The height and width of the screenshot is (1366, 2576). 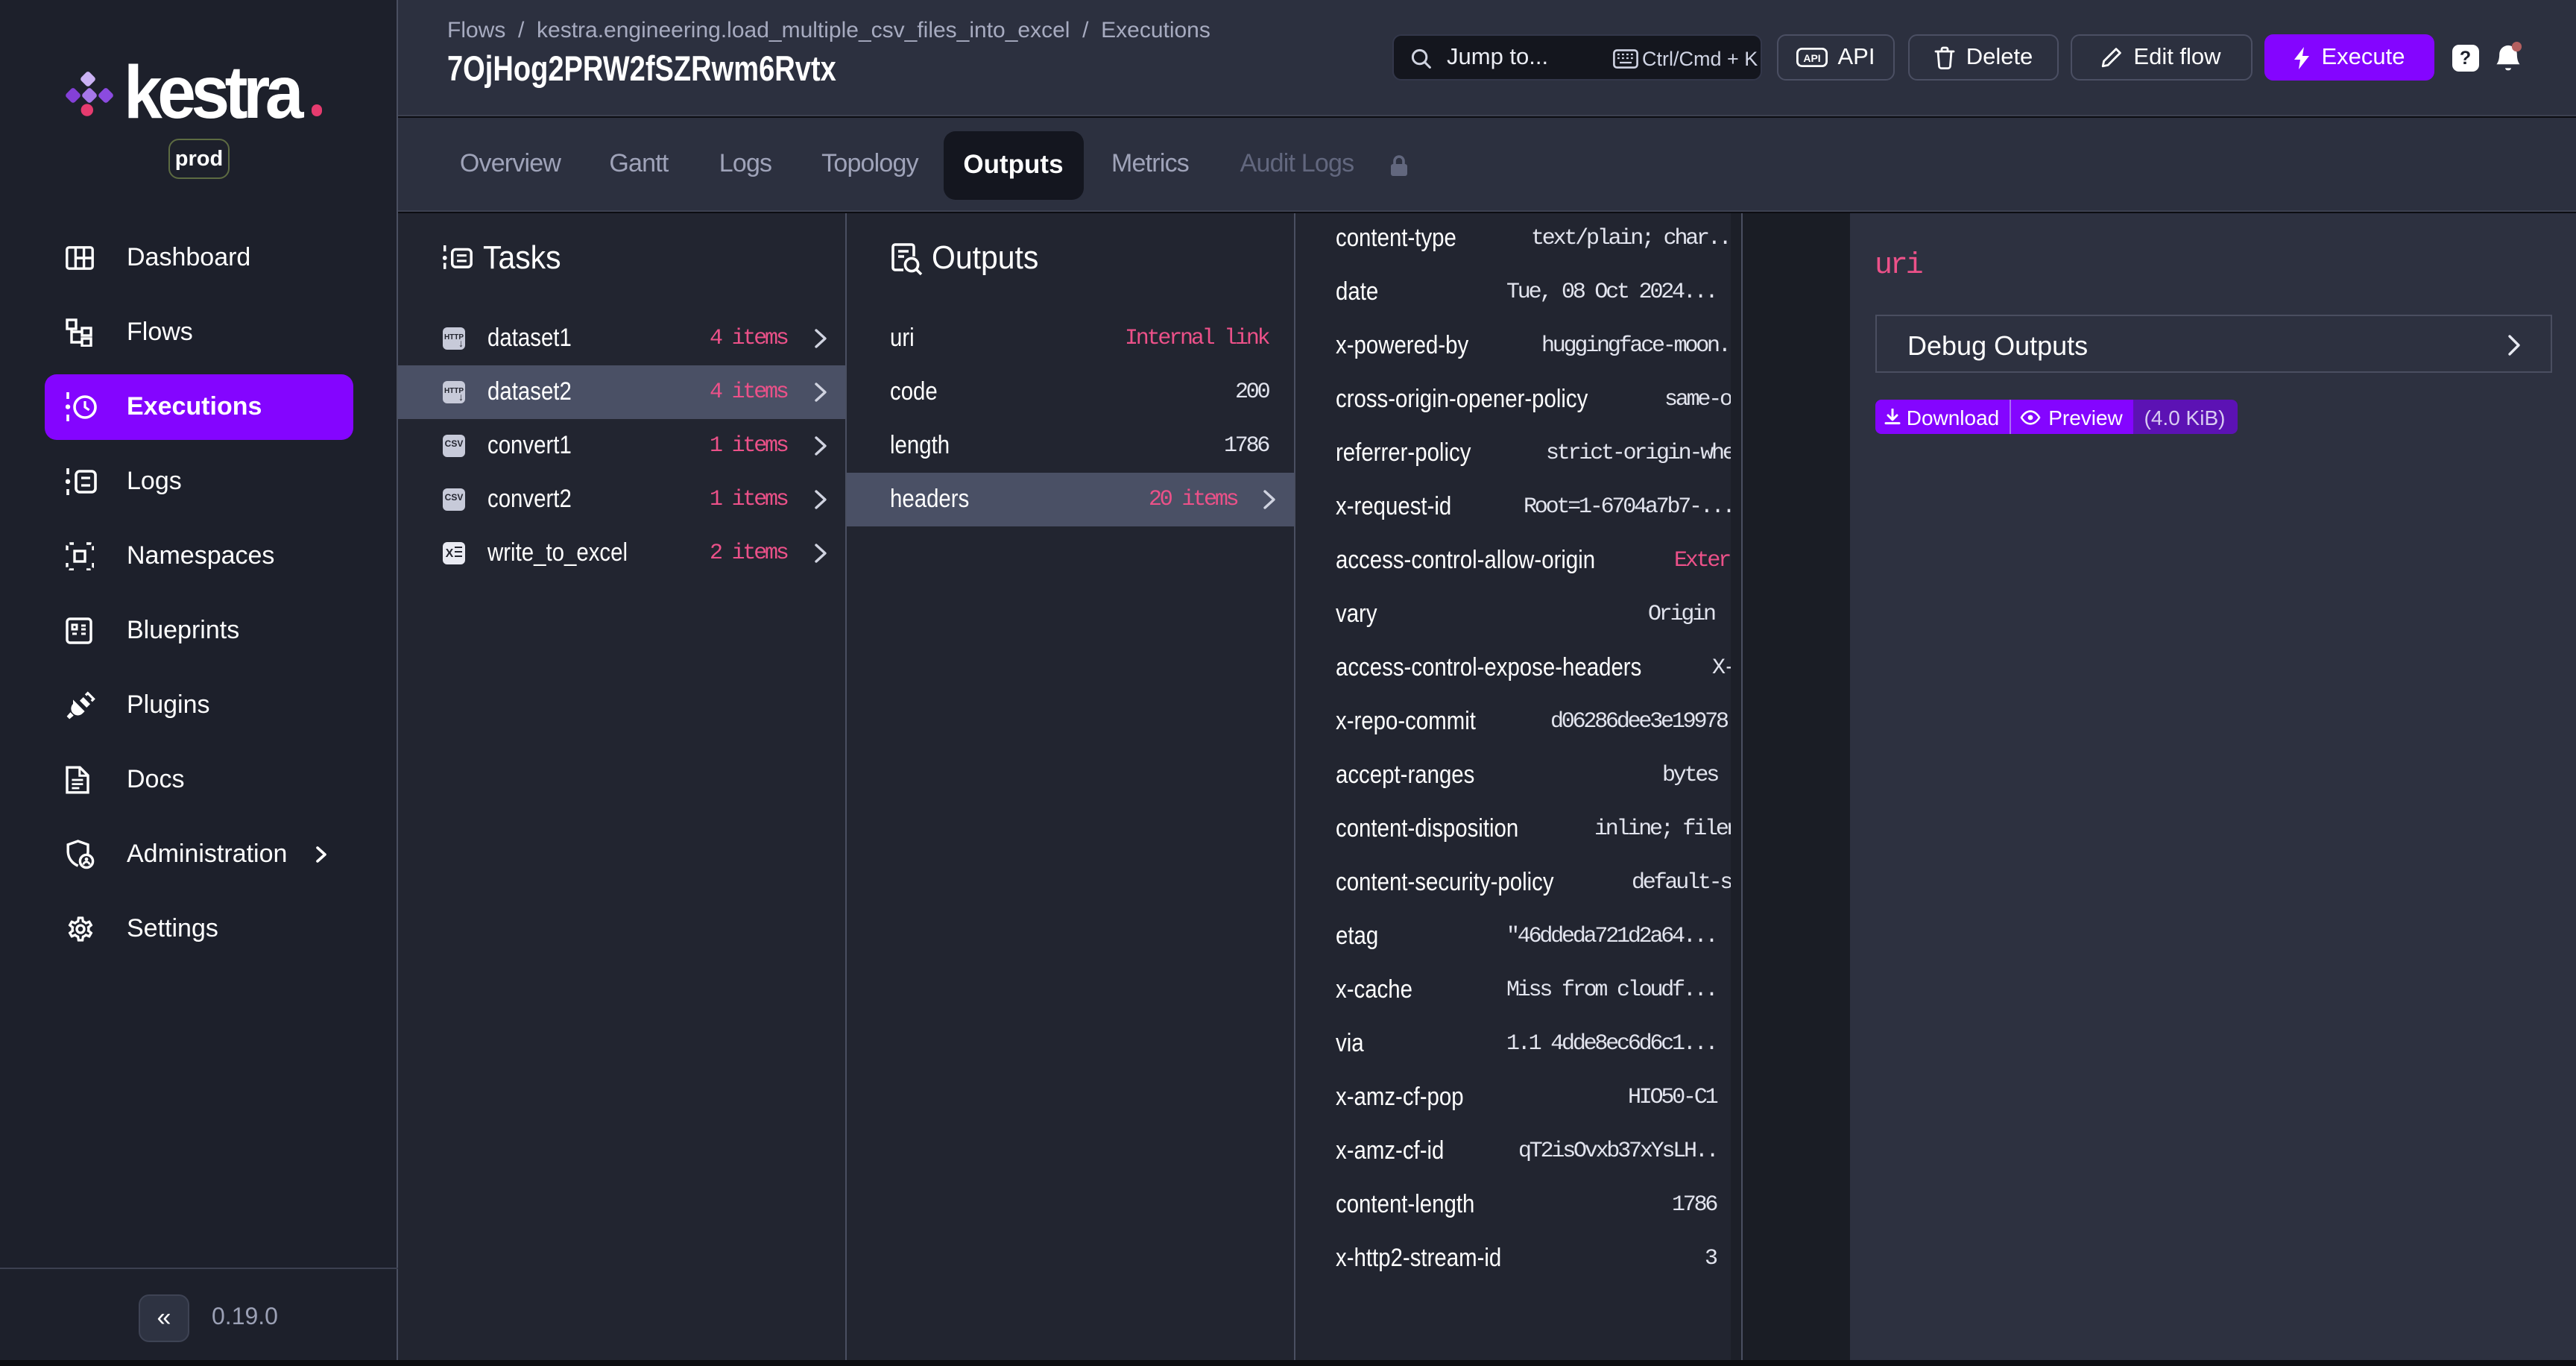 I want to click on svg-text: API, so click(x=1811, y=58).